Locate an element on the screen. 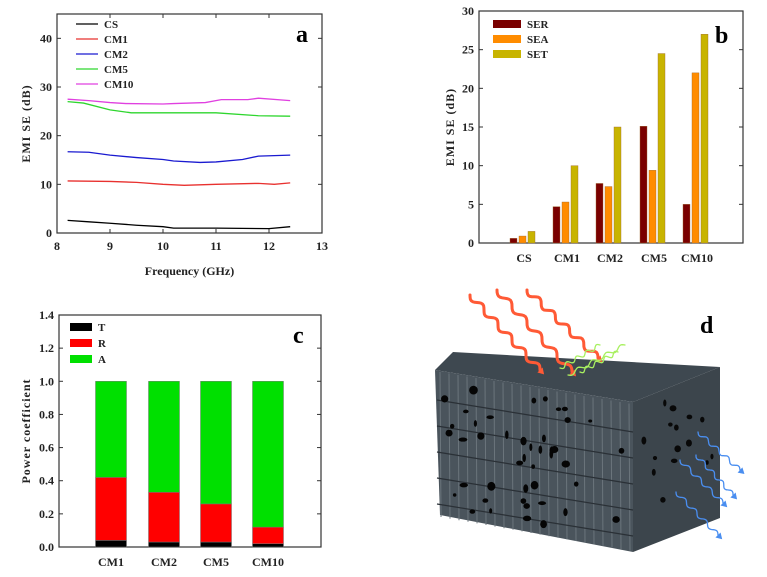 This screenshot has width=767, height=577. legend-swatch-t is located at coordinates (81, 327).